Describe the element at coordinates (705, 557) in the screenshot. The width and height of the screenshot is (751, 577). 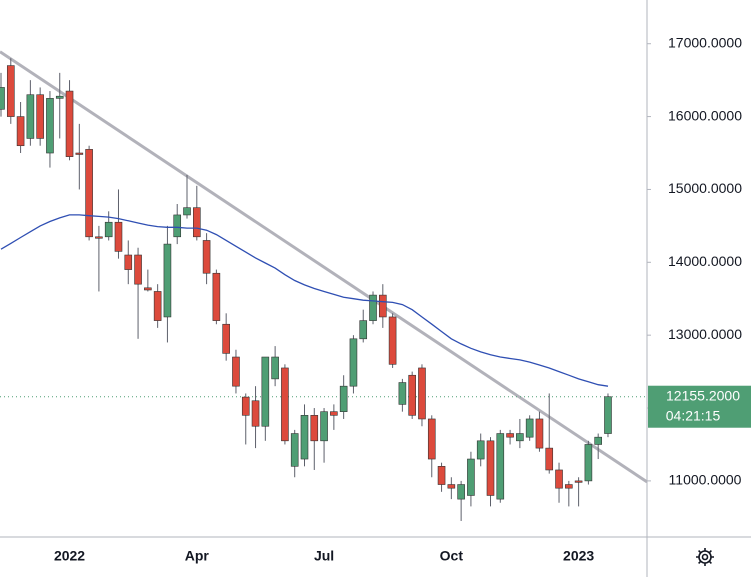
I see `settings-icon` at that location.